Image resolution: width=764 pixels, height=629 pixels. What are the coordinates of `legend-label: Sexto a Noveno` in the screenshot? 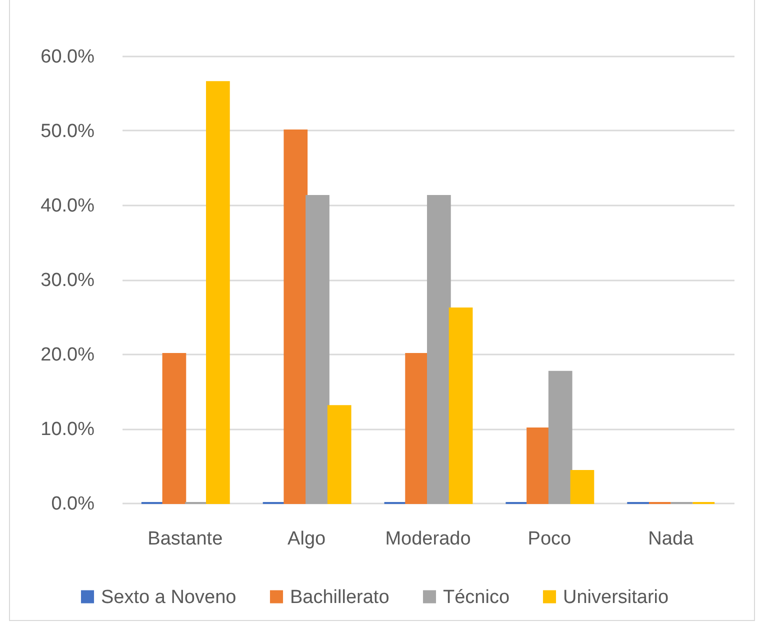 It's located at (168, 597).